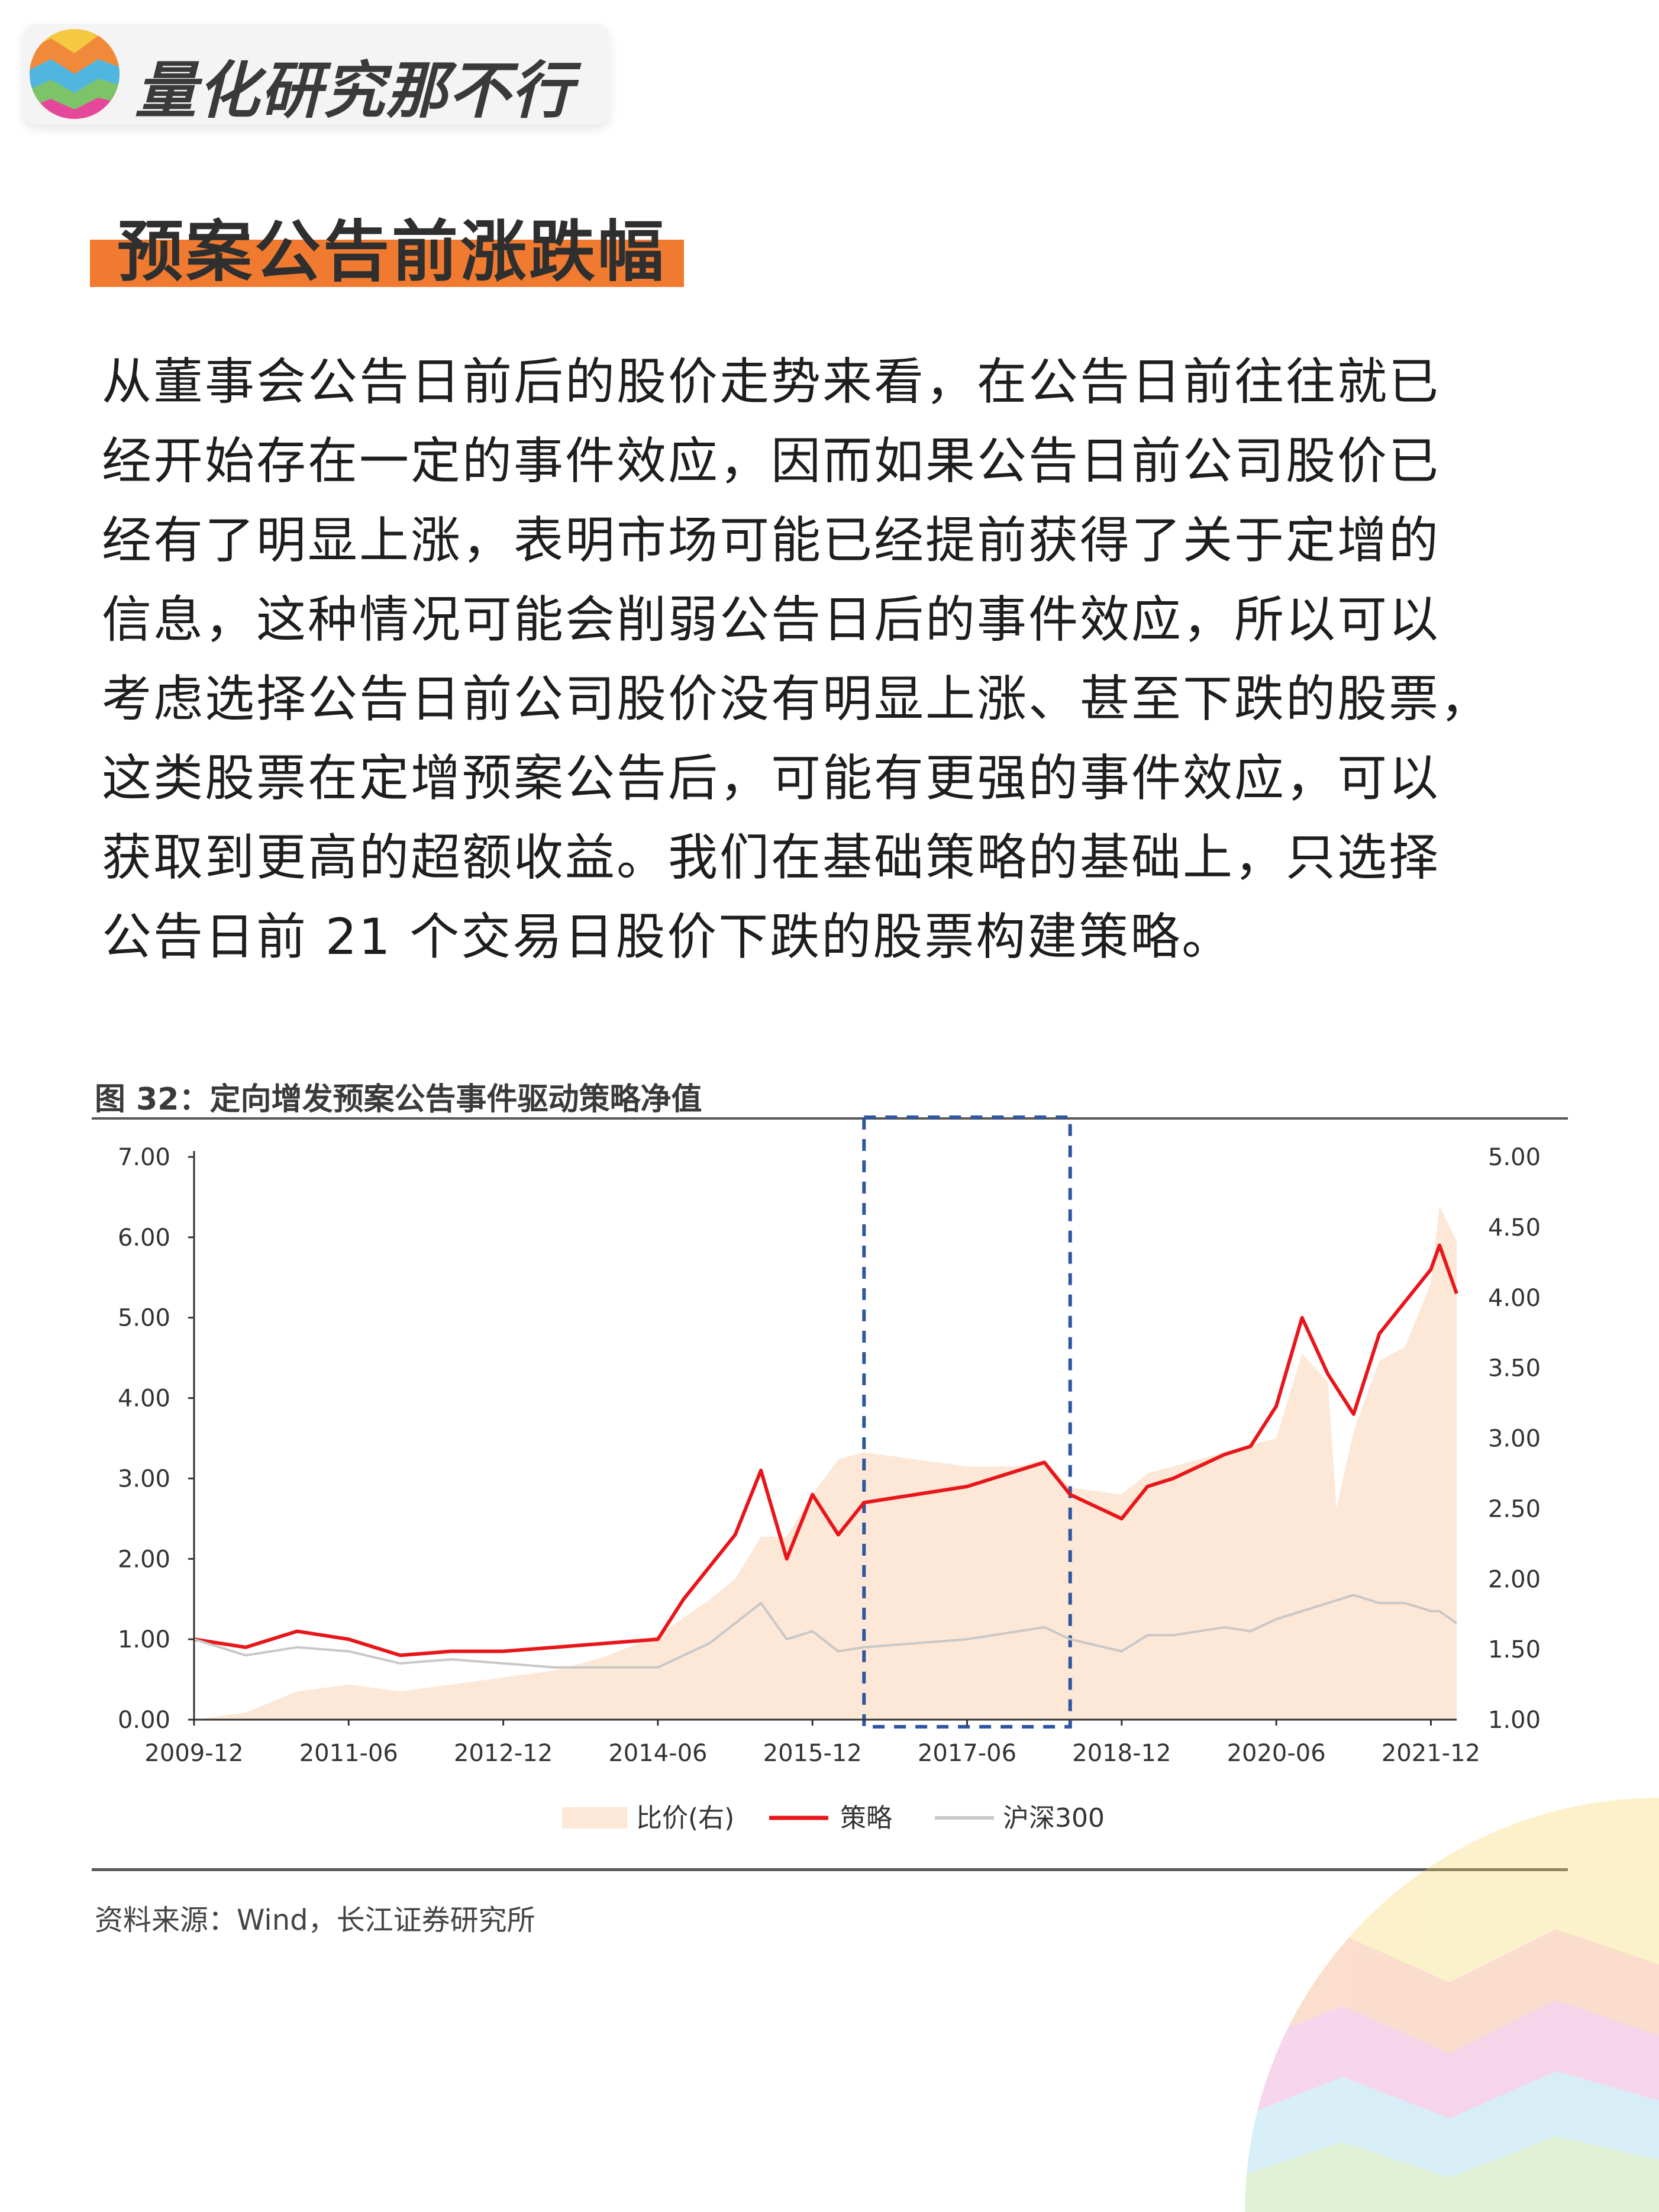  Describe the element at coordinates (830, 1869) in the screenshot. I see `figure-bottom-rule` at that location.